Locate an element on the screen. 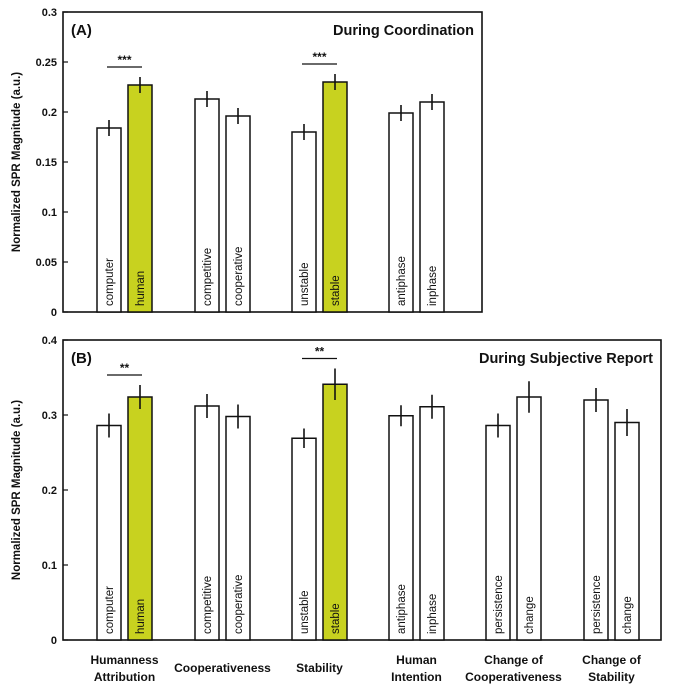  panel-a-ytick-label: 0.1 is located at coordinates (49, 213).